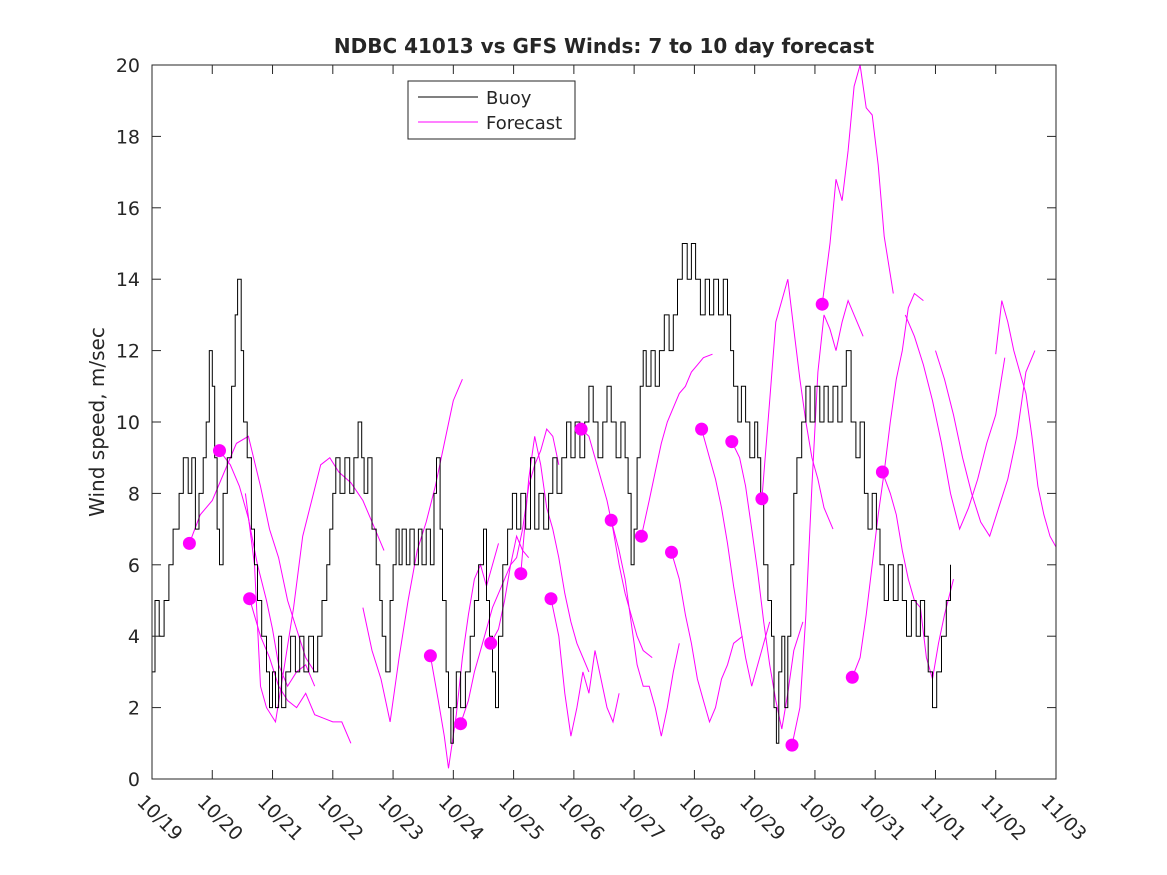 Image resolution: width=1167 pixels, height=875 pixels. Describe the element at coordinates (524, 123) in the screenshot. I see `legend-forecast-label: Forecast` at that location.